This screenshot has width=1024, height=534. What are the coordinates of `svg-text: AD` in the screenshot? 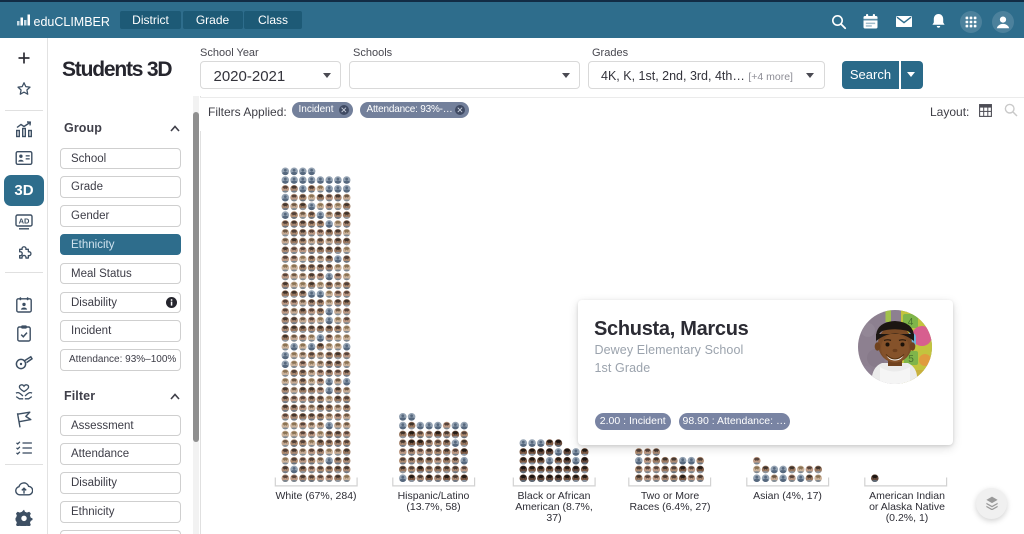 It's located at (23, 221).